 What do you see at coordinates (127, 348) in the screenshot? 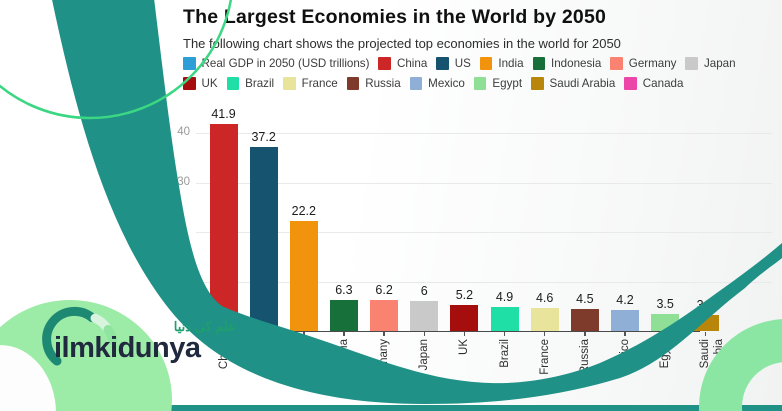
I see `logo-wordmark: ilmkidunya` at bounding box center [127, 348].